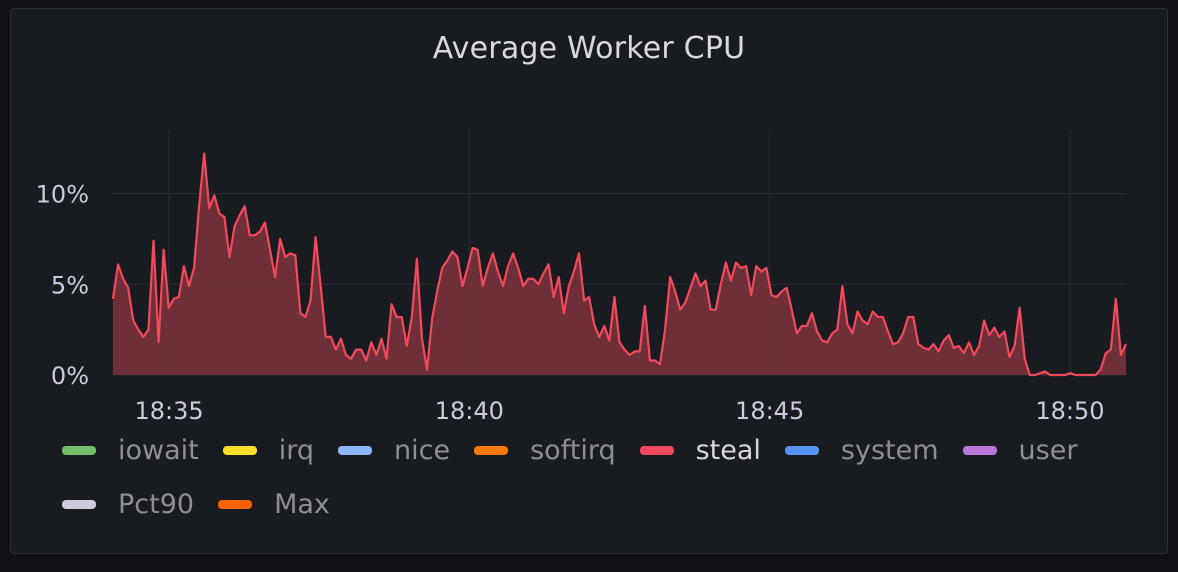 Image resolution: width=1178 pixels, height=572 pixels. What do you see at coordinates (62, 195) in the screenshot?
I see `y-tick-label: 10%` at bounding box center [62, 195].